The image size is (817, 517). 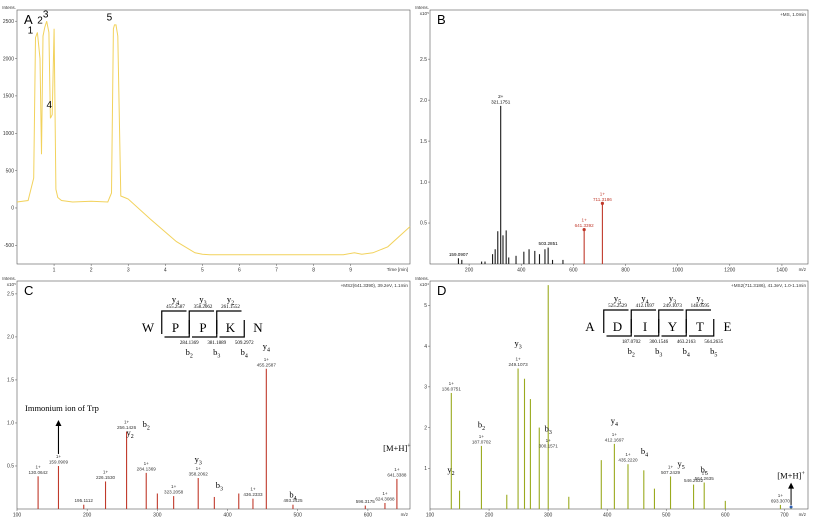 What do you see at coordinates (425, 469) in the screenshot?
I see `y-tick-label: 1` at bounding box center [425, 469].